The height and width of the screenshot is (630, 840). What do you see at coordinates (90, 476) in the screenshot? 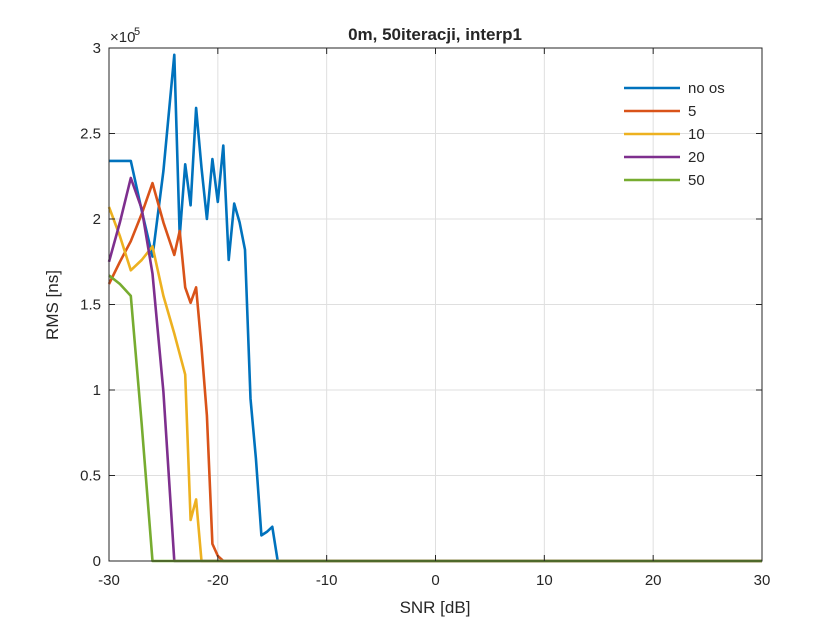
I see `y-tick-label: 0.5` at bounding box center [90, 476].